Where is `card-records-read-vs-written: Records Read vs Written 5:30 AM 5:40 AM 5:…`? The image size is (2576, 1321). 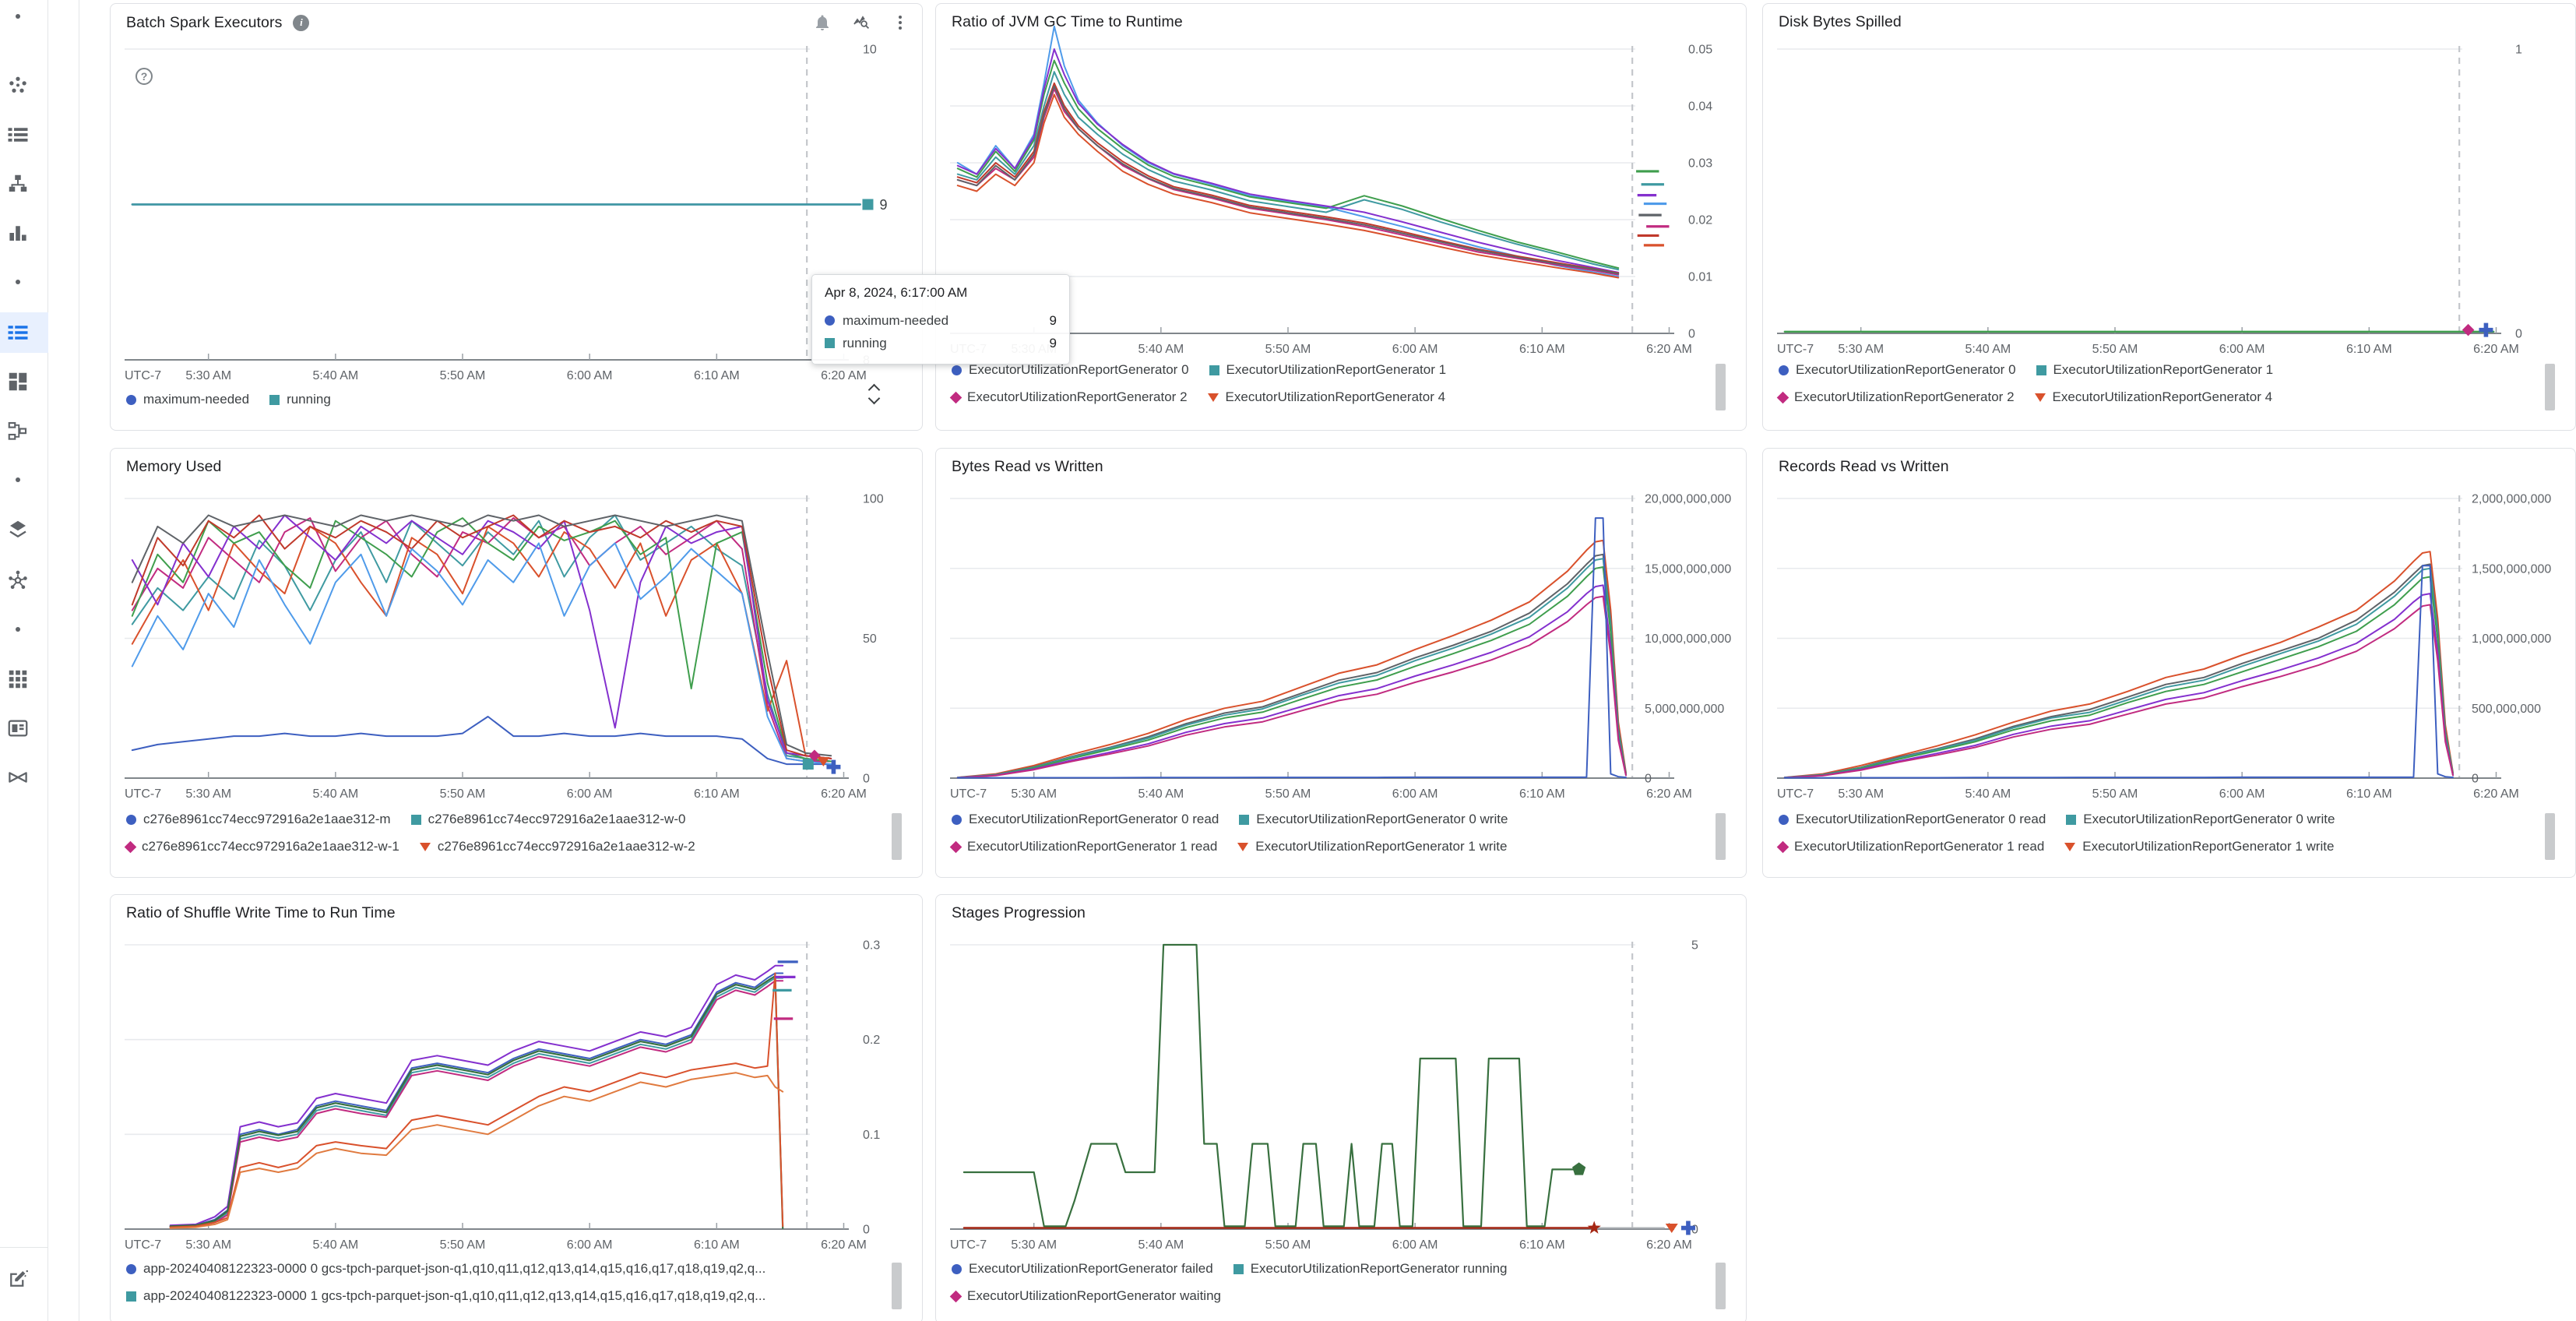 card-records-read-vs-written: Records Read vs Written 5:30 AM 5:40 AM 5:… is located at coordinates (2169, 663).